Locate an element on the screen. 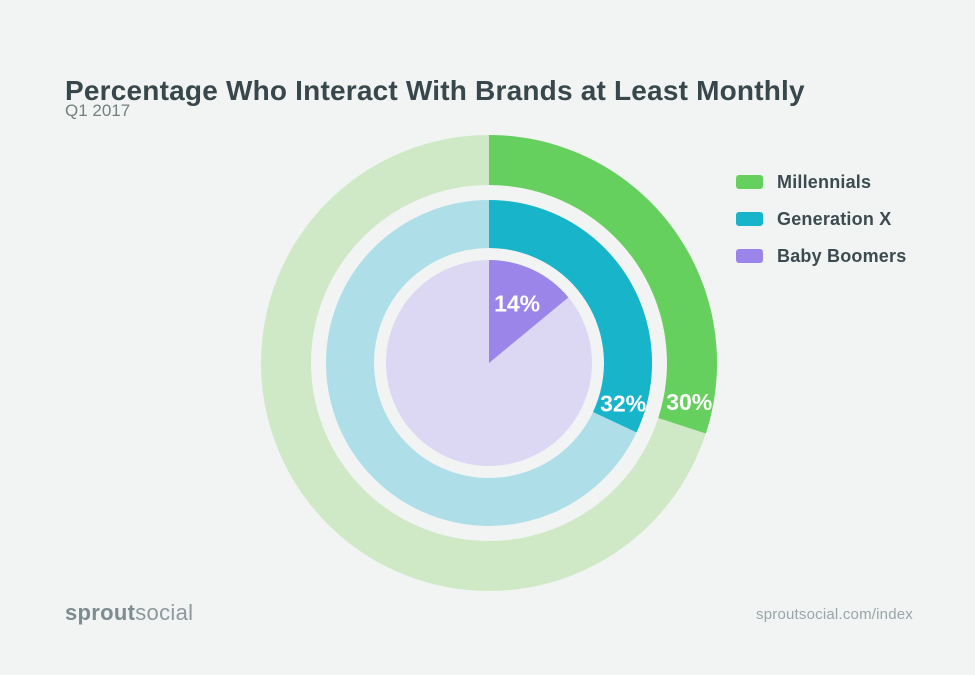 The image size is (975, 675). baby-boomers-wedge is located at coordinates (529, 311).